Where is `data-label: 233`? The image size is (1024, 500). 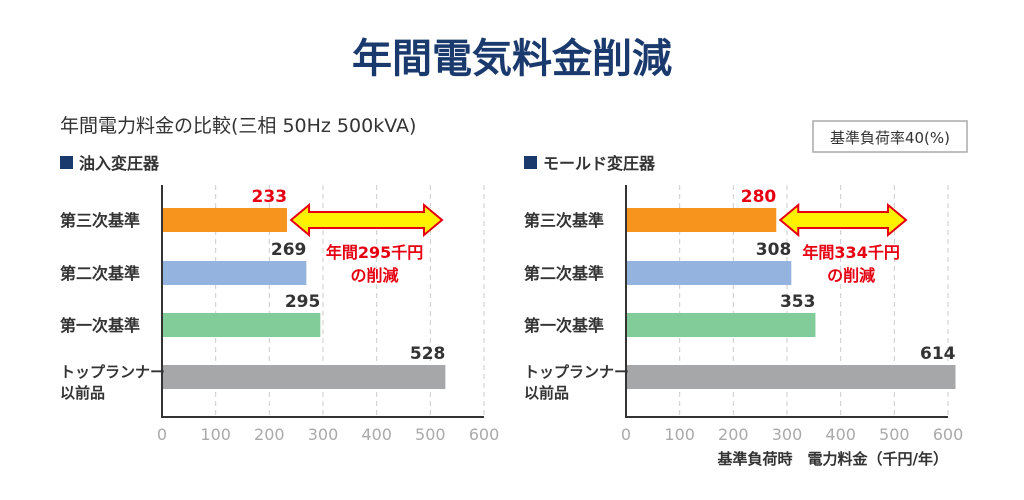 data-label: 233 is located at coordinates (270, 197).